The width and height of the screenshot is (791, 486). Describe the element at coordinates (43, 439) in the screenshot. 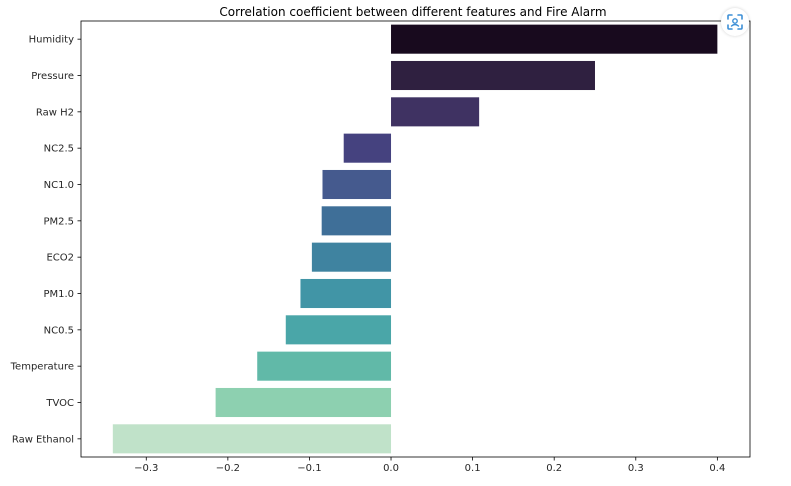

I see `y-tick-label: Raw Ethanol` at that location.